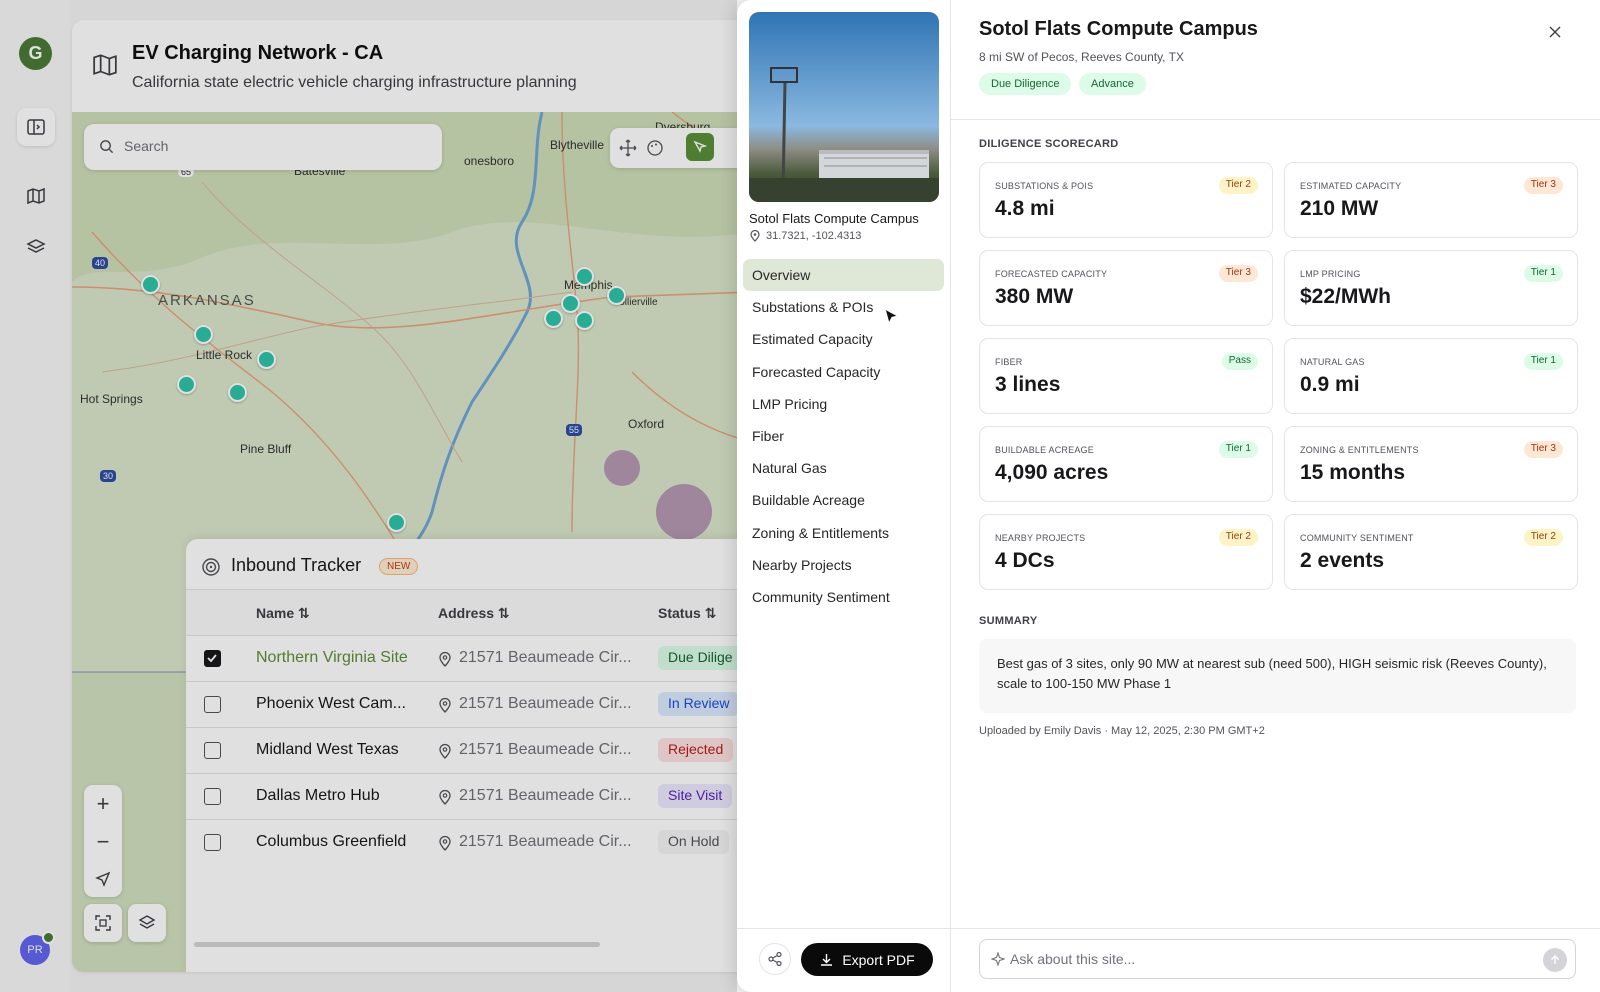  I want to click on score-card-label: COMMUNITY SENTIMENT, so click(1357, 538).